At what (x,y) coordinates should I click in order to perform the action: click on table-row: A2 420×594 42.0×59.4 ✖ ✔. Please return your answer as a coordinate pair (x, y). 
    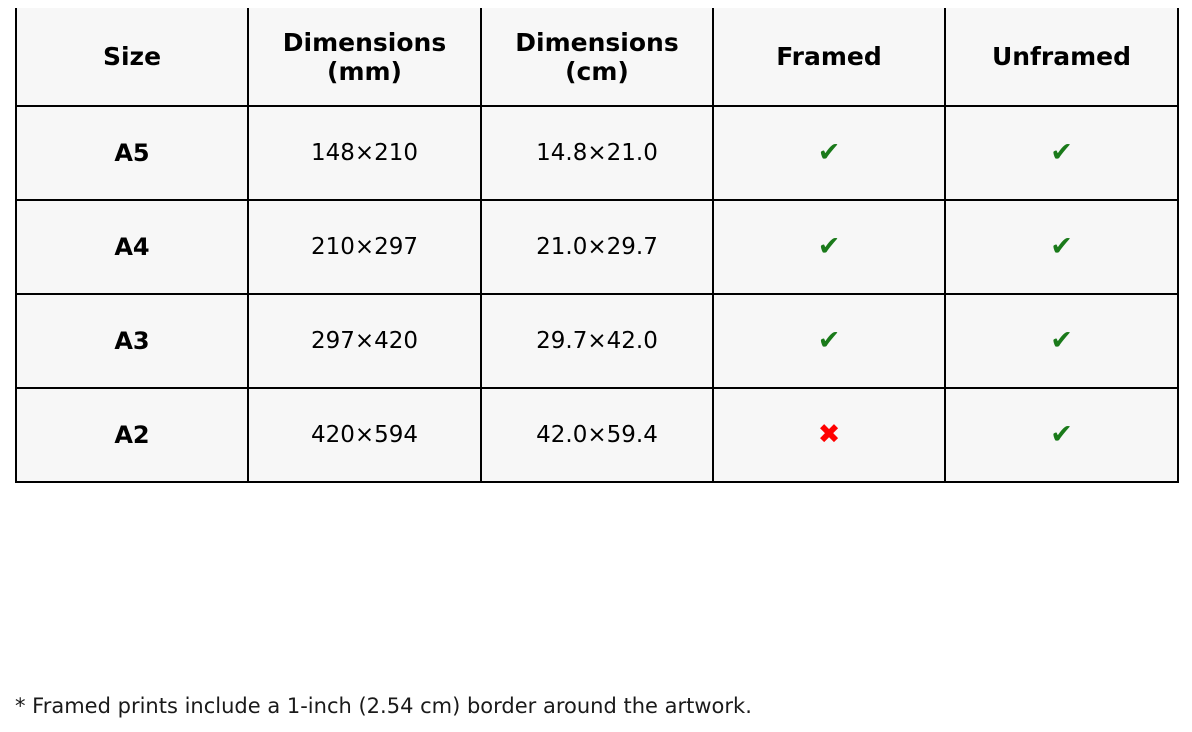
    Looking at the image, I should click on (597, 435).